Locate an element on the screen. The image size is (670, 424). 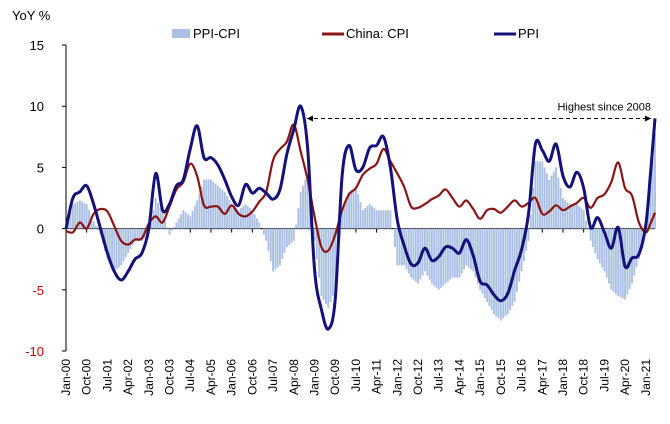
y-tick-label: -10 is located at coordinates (34, 351).